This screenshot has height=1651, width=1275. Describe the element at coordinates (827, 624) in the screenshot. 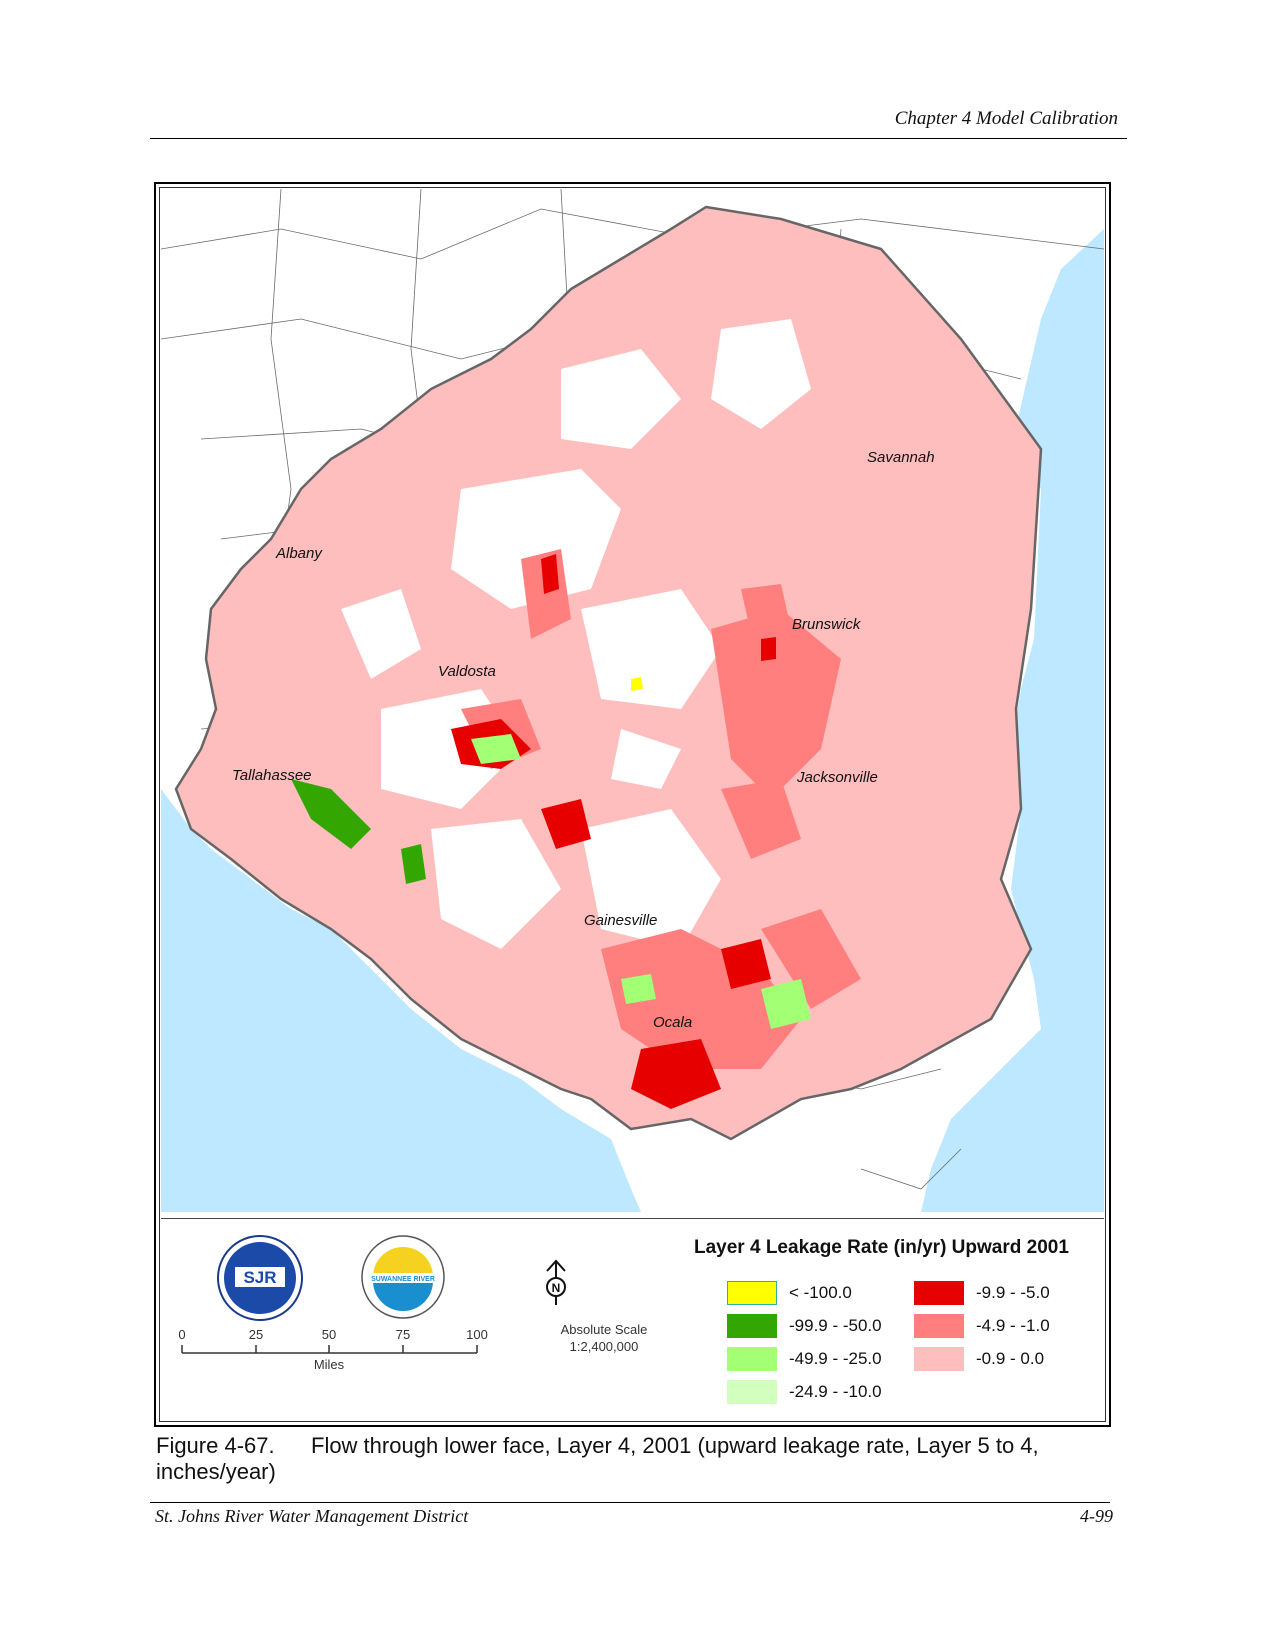

I see `city-label-brunswick: Brunswick` at that location.